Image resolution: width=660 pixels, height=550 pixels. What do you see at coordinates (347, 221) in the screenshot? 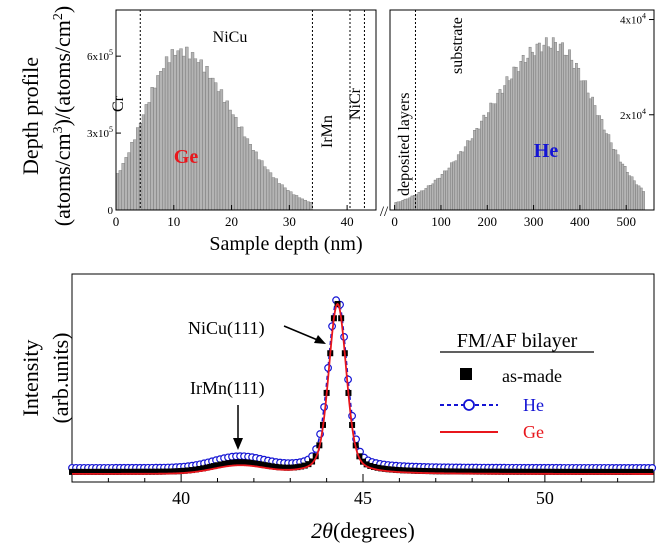
I see `depth-x-tick-label: 40` at bounding box center [347, 221].